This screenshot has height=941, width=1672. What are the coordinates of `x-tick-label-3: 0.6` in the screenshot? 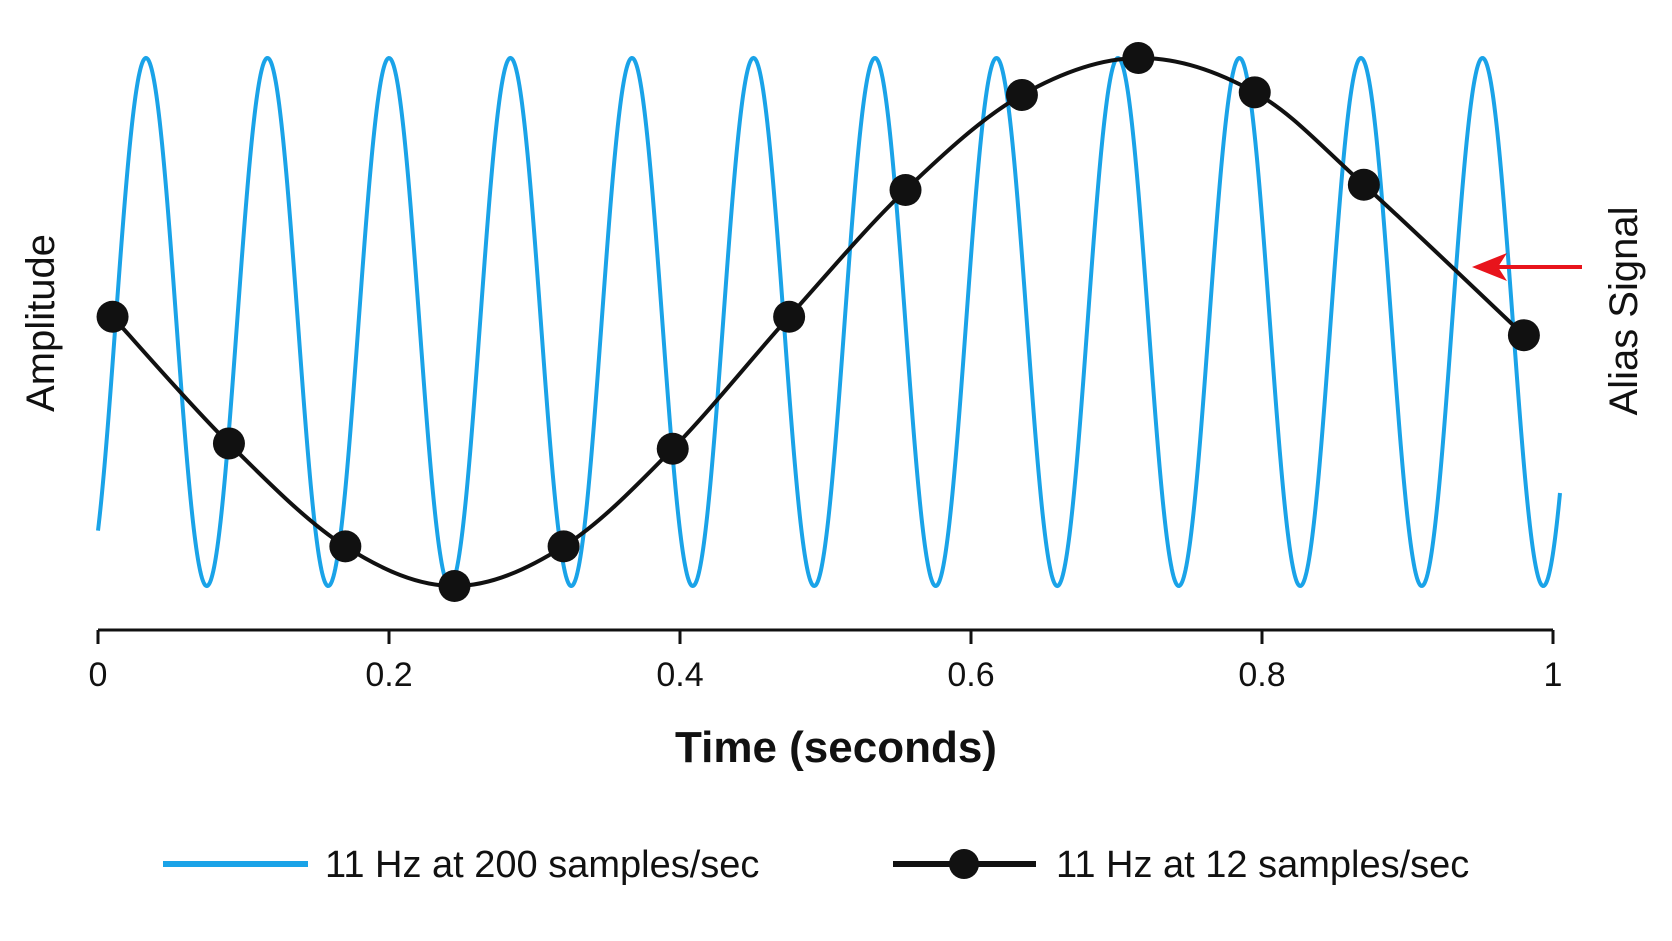 It's located at (970, 675).